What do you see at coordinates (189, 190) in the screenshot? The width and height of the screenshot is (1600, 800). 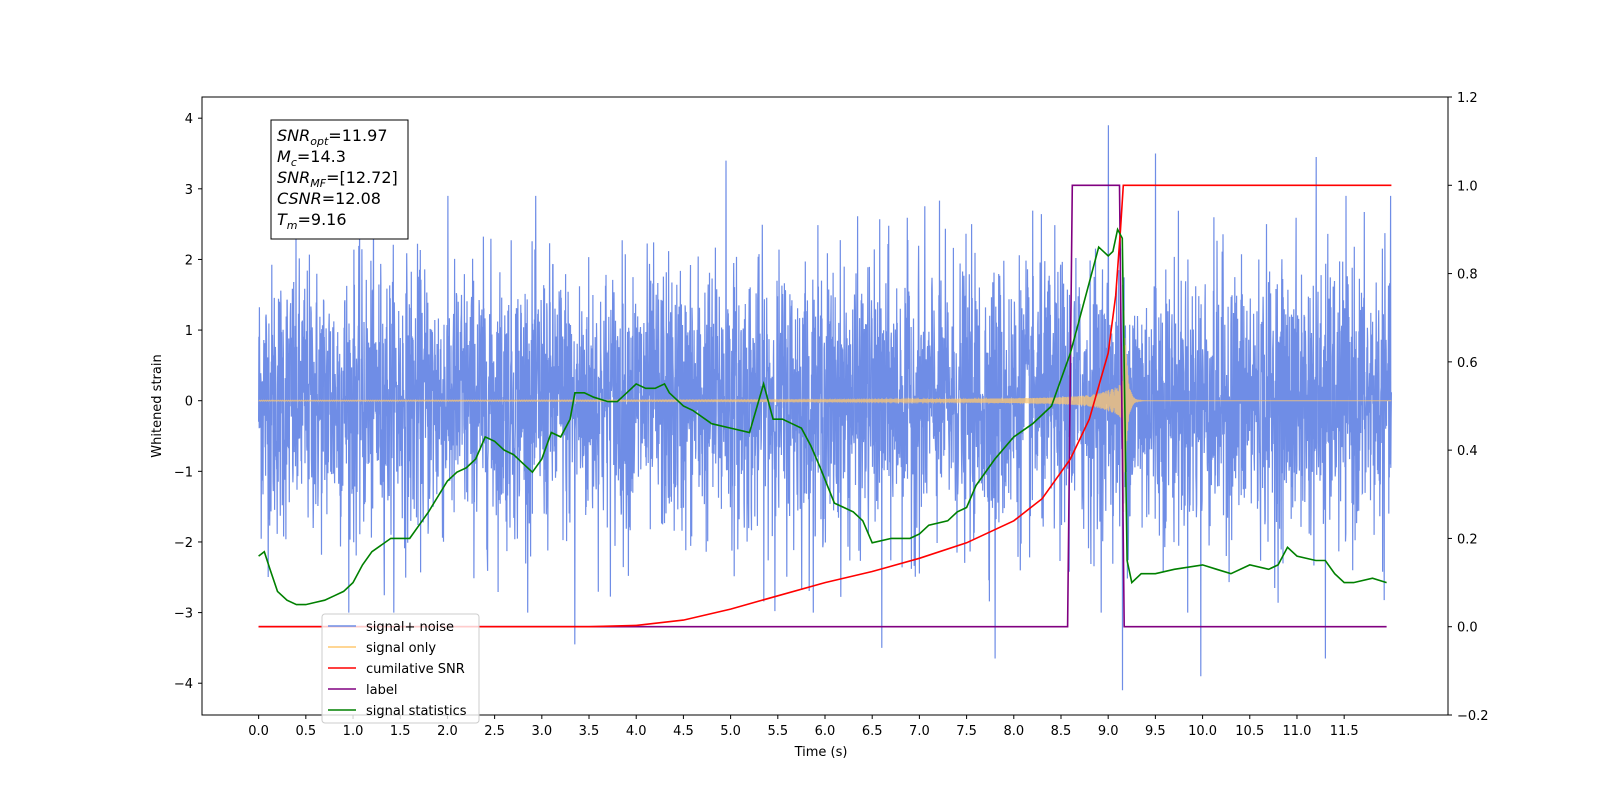 I see `y-tick-label: 3` at bounding box center [189, 190].